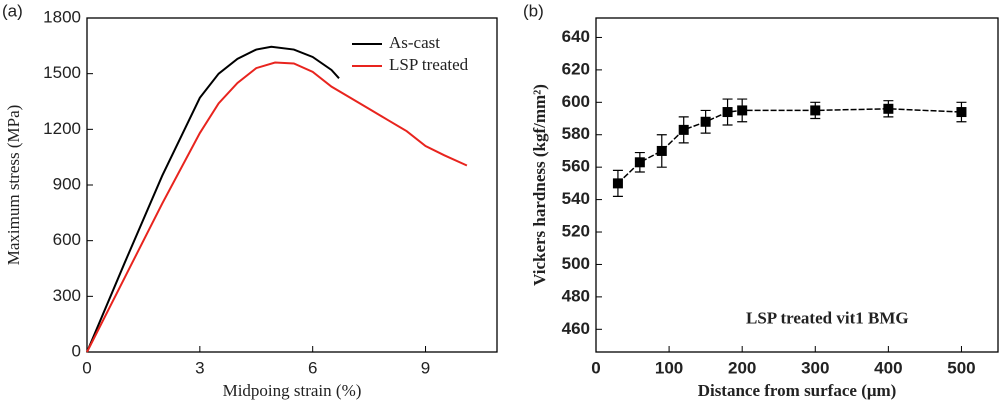 The width and height of the screenshot is (1001, 408). I want to click on y-tick-label: 560, so click(576, 166).